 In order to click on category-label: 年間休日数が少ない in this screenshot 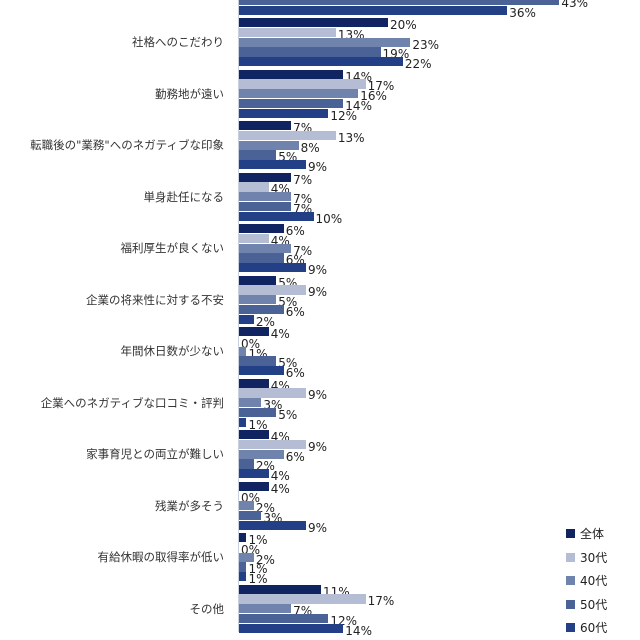, I will do `click(172, 351)`.